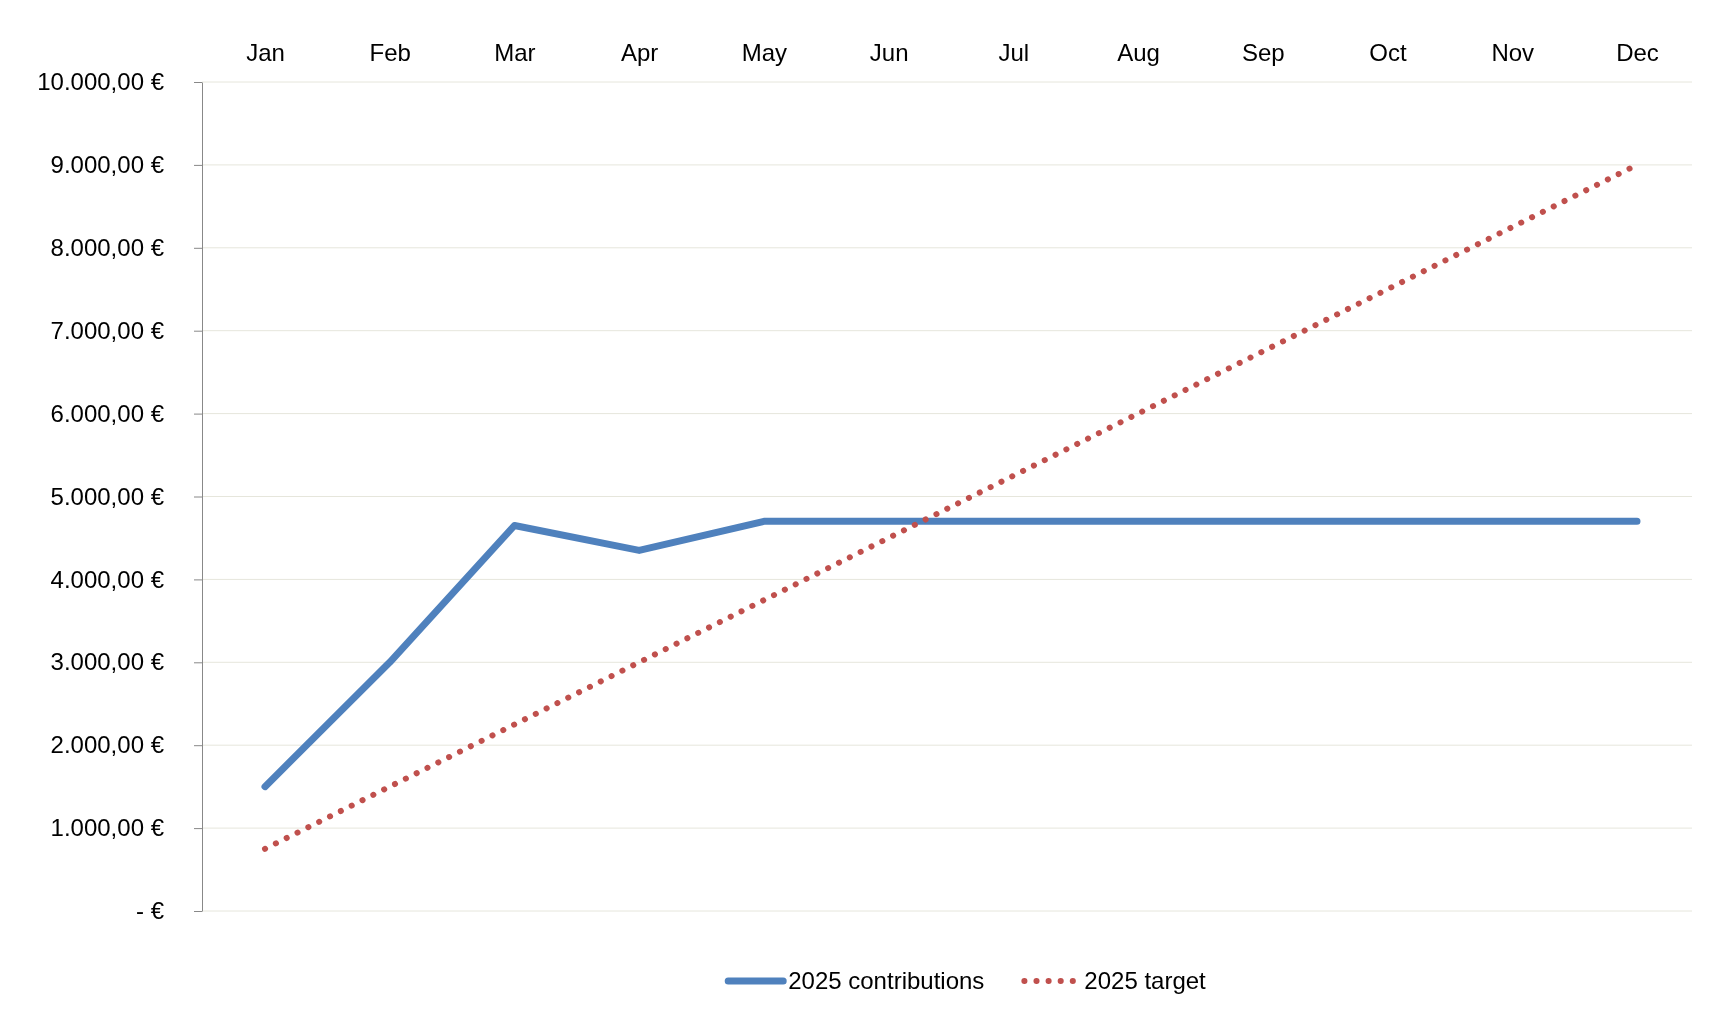  I want to click on y-tick-label: 3.000,00 €, so click(107, 662).